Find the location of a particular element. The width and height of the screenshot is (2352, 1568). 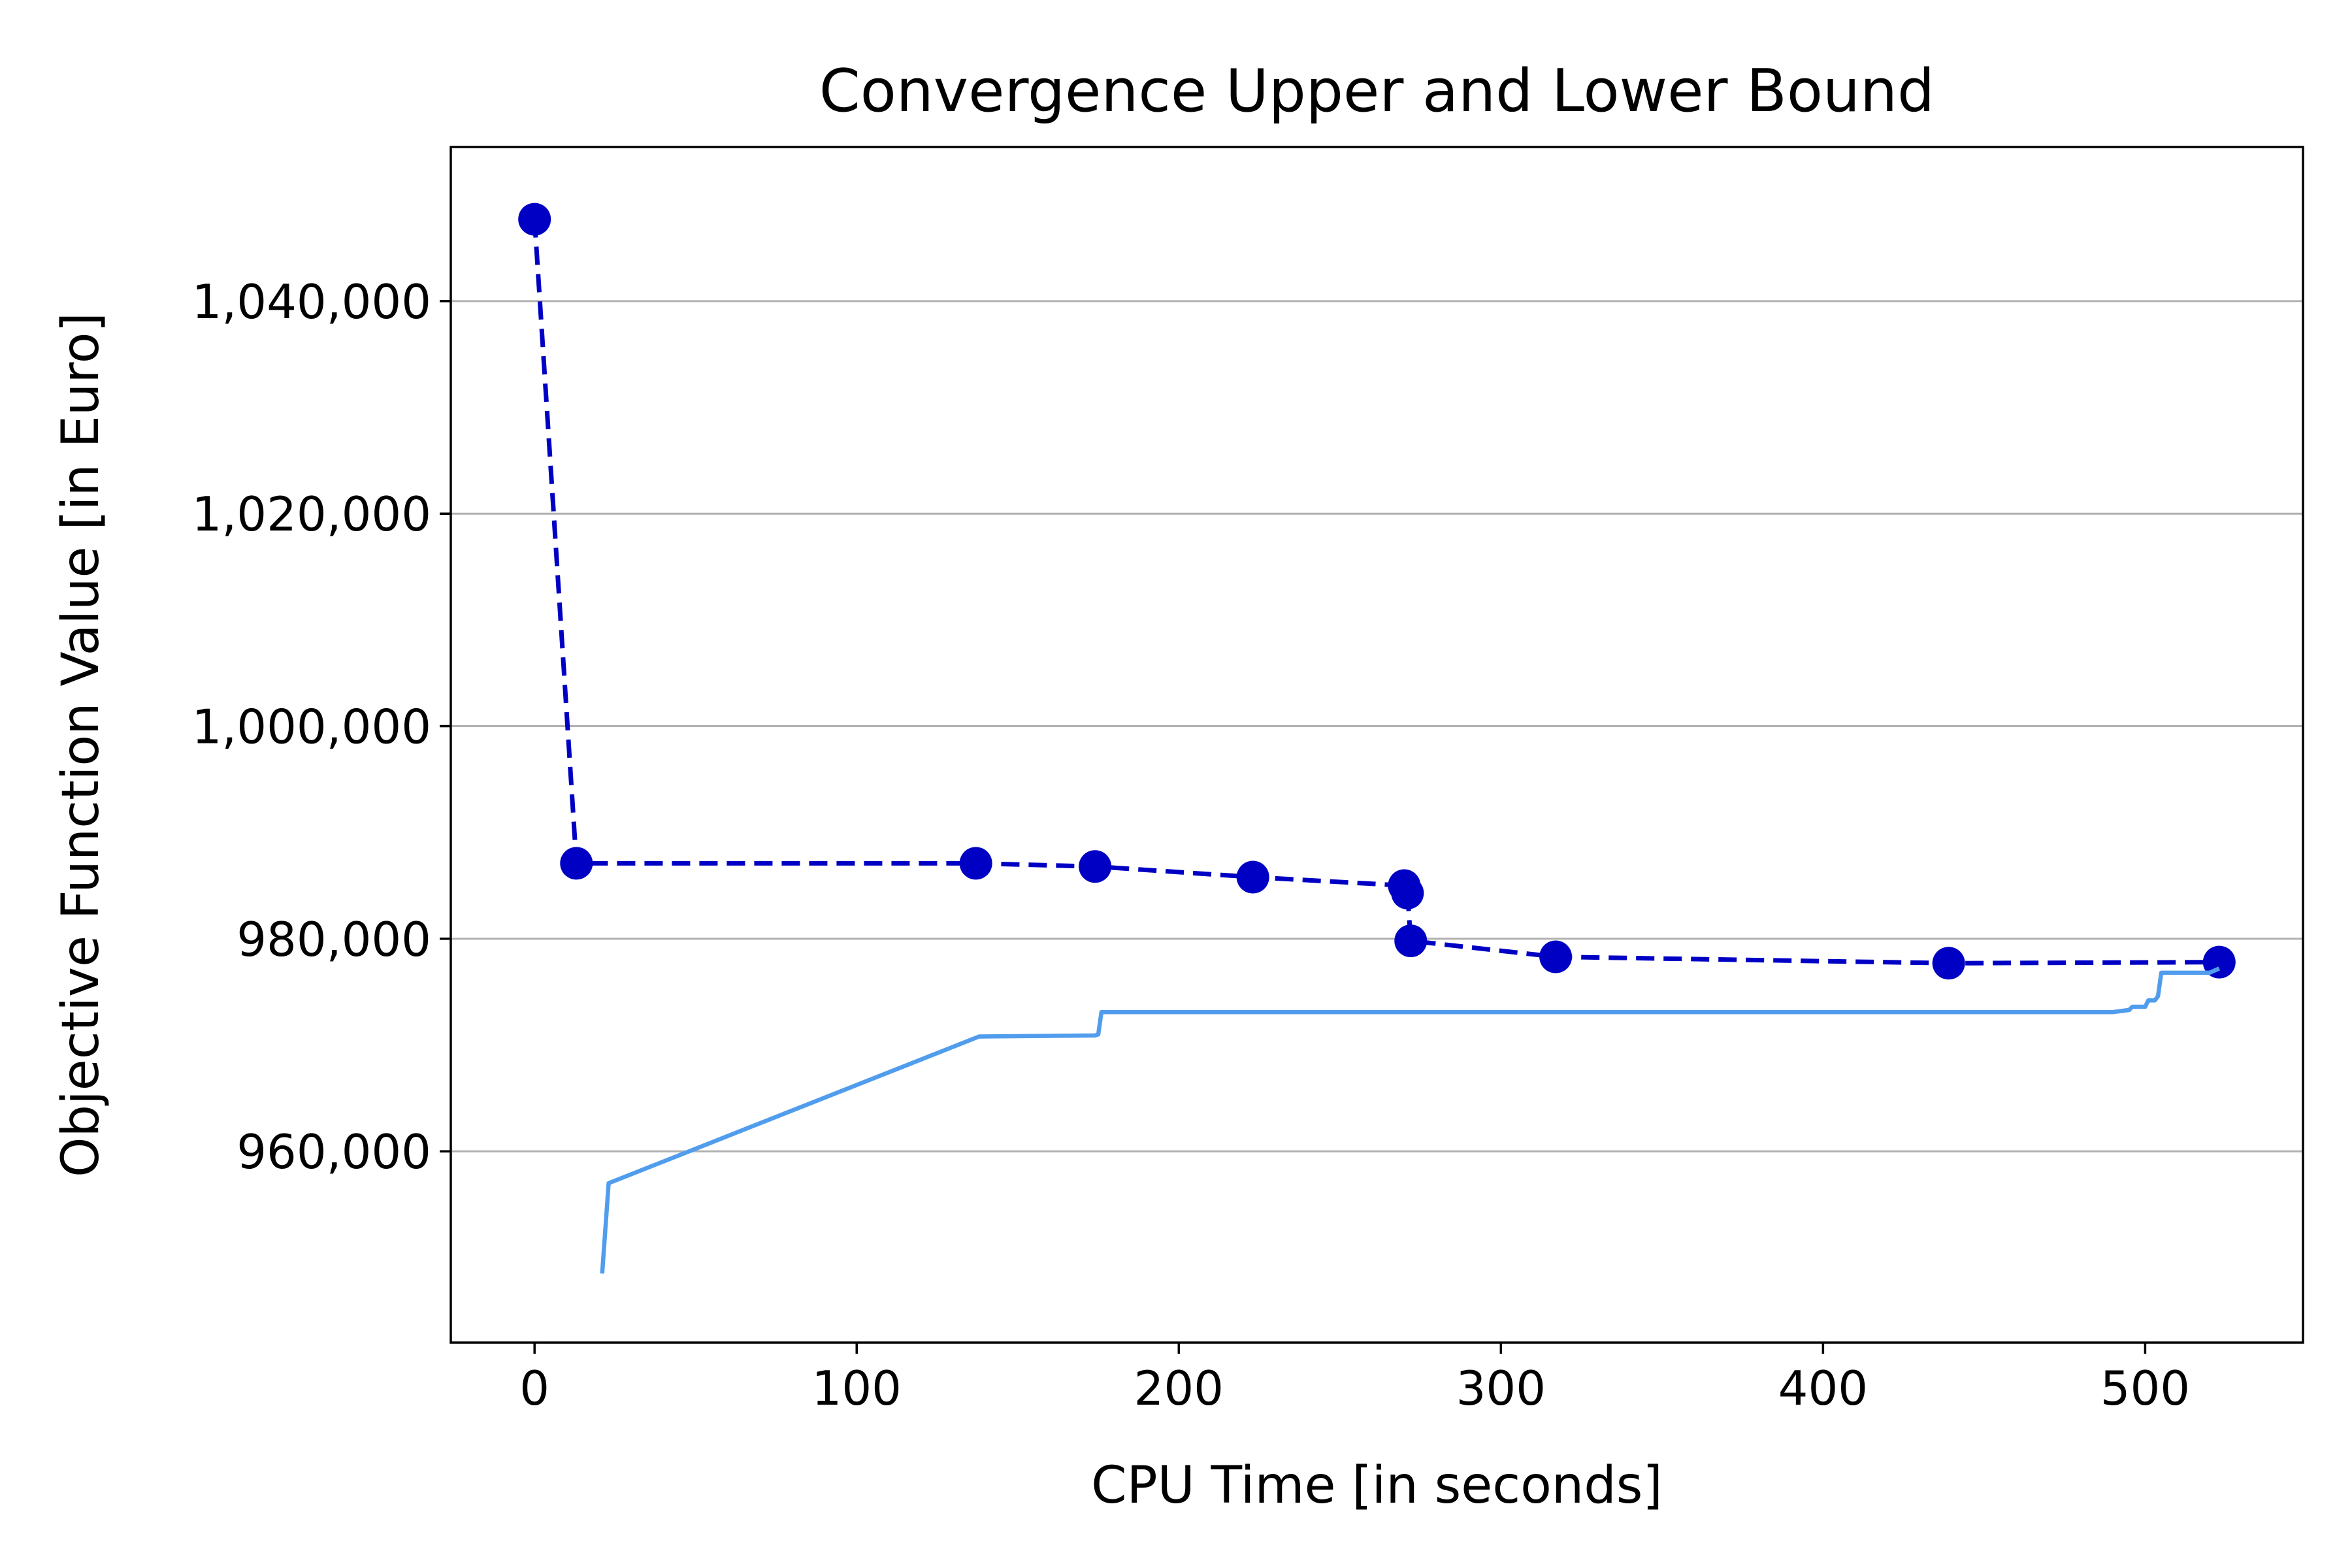

y-tick-label: 1,000,000 is located at coordinates (311, 727).